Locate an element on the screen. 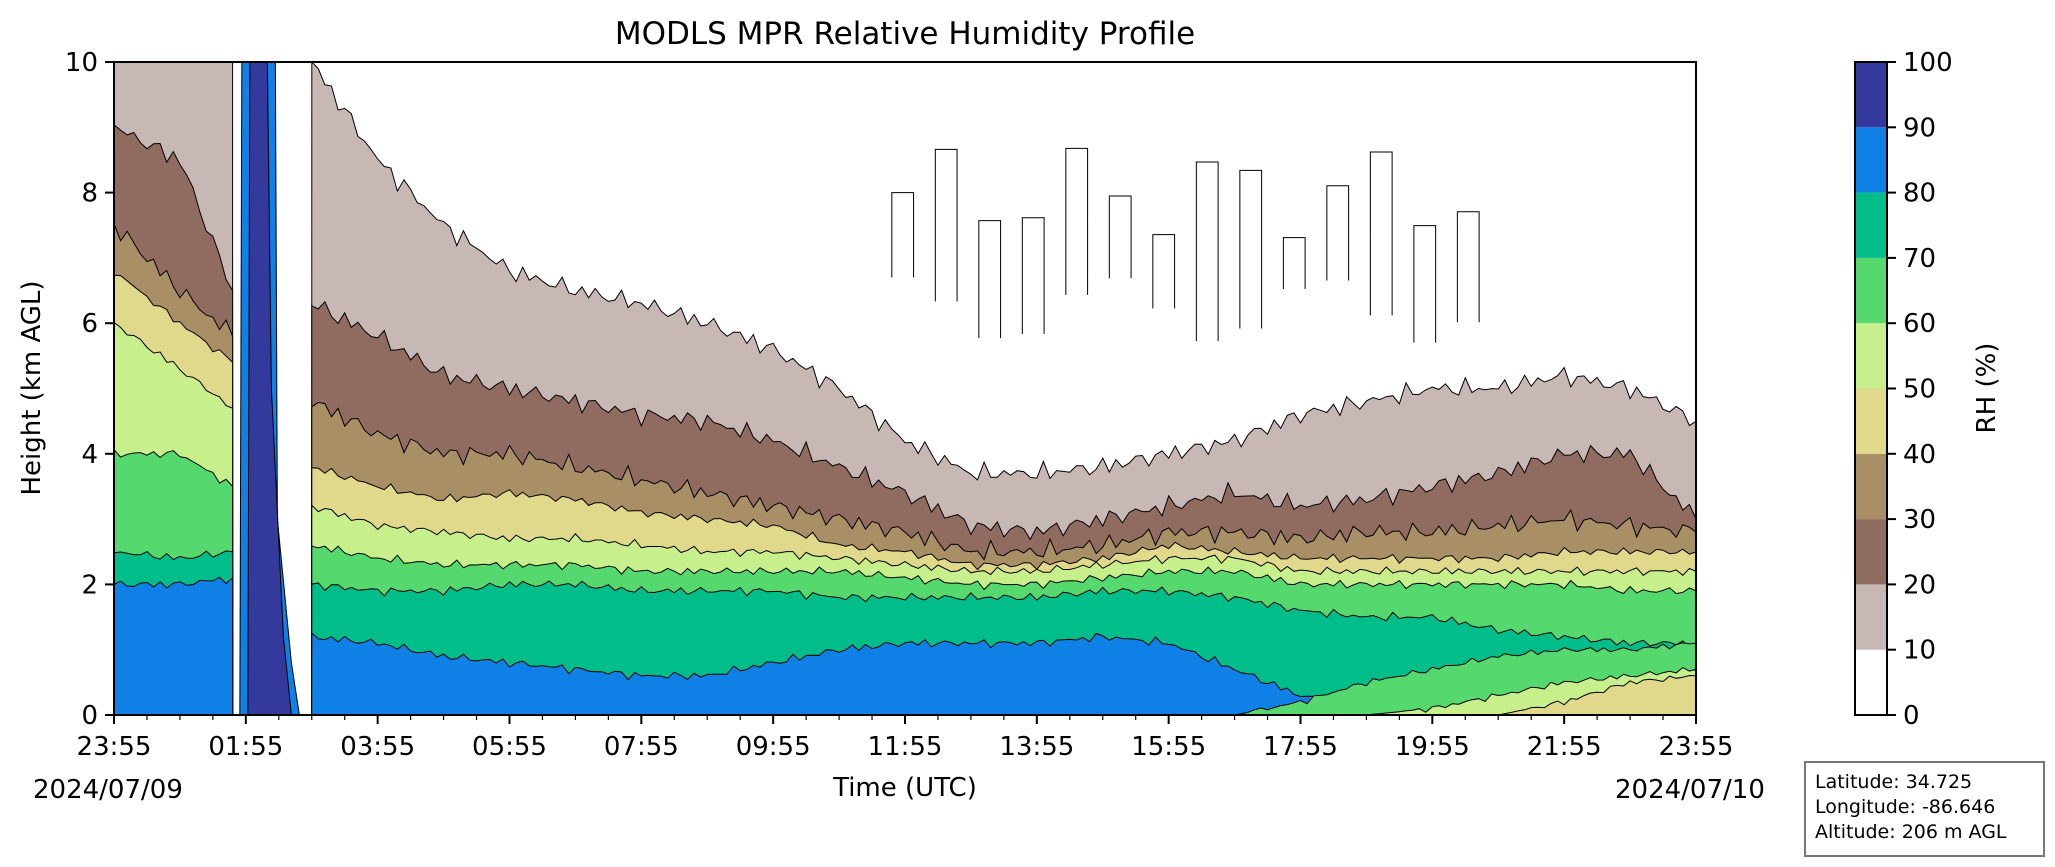 This screenshot has width=2055, height=867. band-rh-80-right is located at coordinates (1003, 673).